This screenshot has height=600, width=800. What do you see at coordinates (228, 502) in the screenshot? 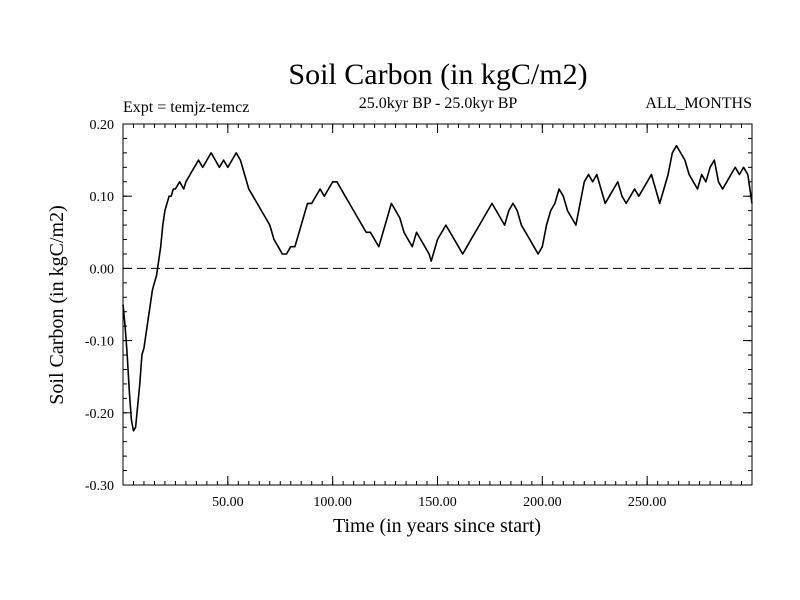
I see `x-tick-label: 50.00` at bounding box center [228, 502].